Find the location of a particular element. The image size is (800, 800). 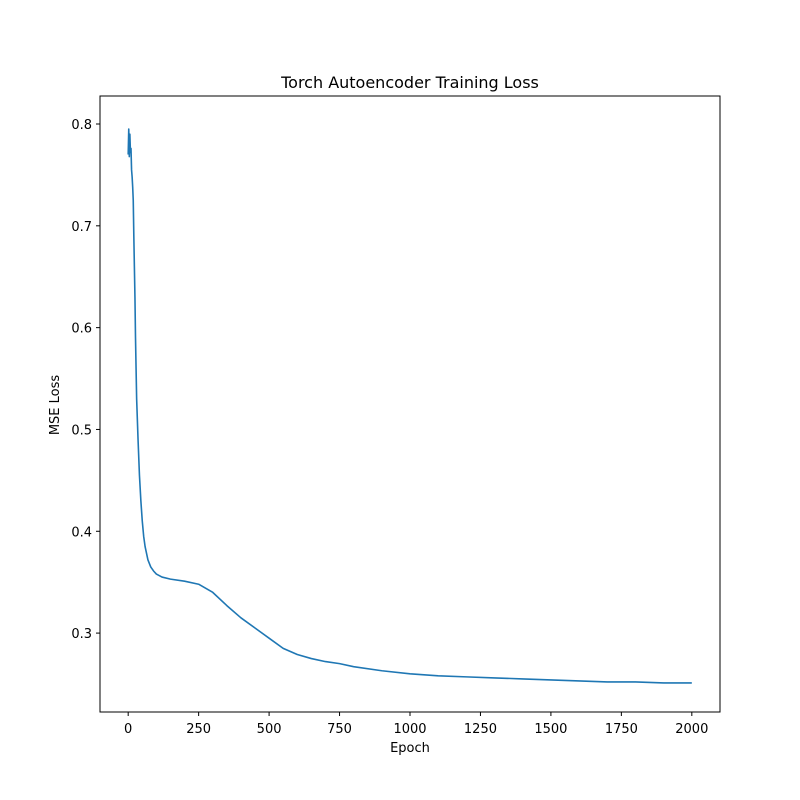

y-tick-label-0.6: 0.6 is located at coordinates (81, 329).